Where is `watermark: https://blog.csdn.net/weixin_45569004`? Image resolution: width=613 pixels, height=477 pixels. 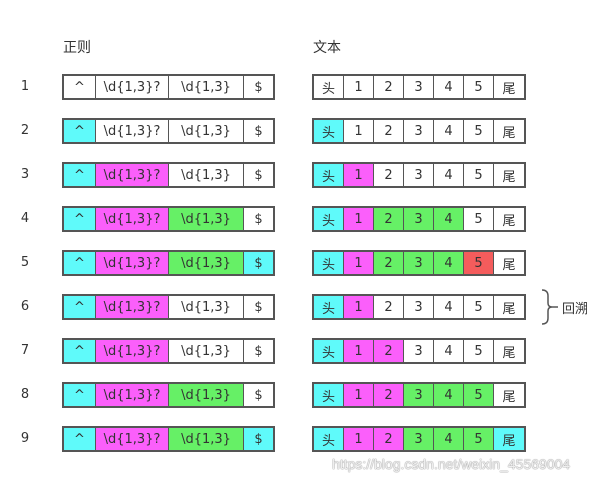
watermark: https://blog.csdn.net/weixin_45569004 is located at coordinates (451, 464).